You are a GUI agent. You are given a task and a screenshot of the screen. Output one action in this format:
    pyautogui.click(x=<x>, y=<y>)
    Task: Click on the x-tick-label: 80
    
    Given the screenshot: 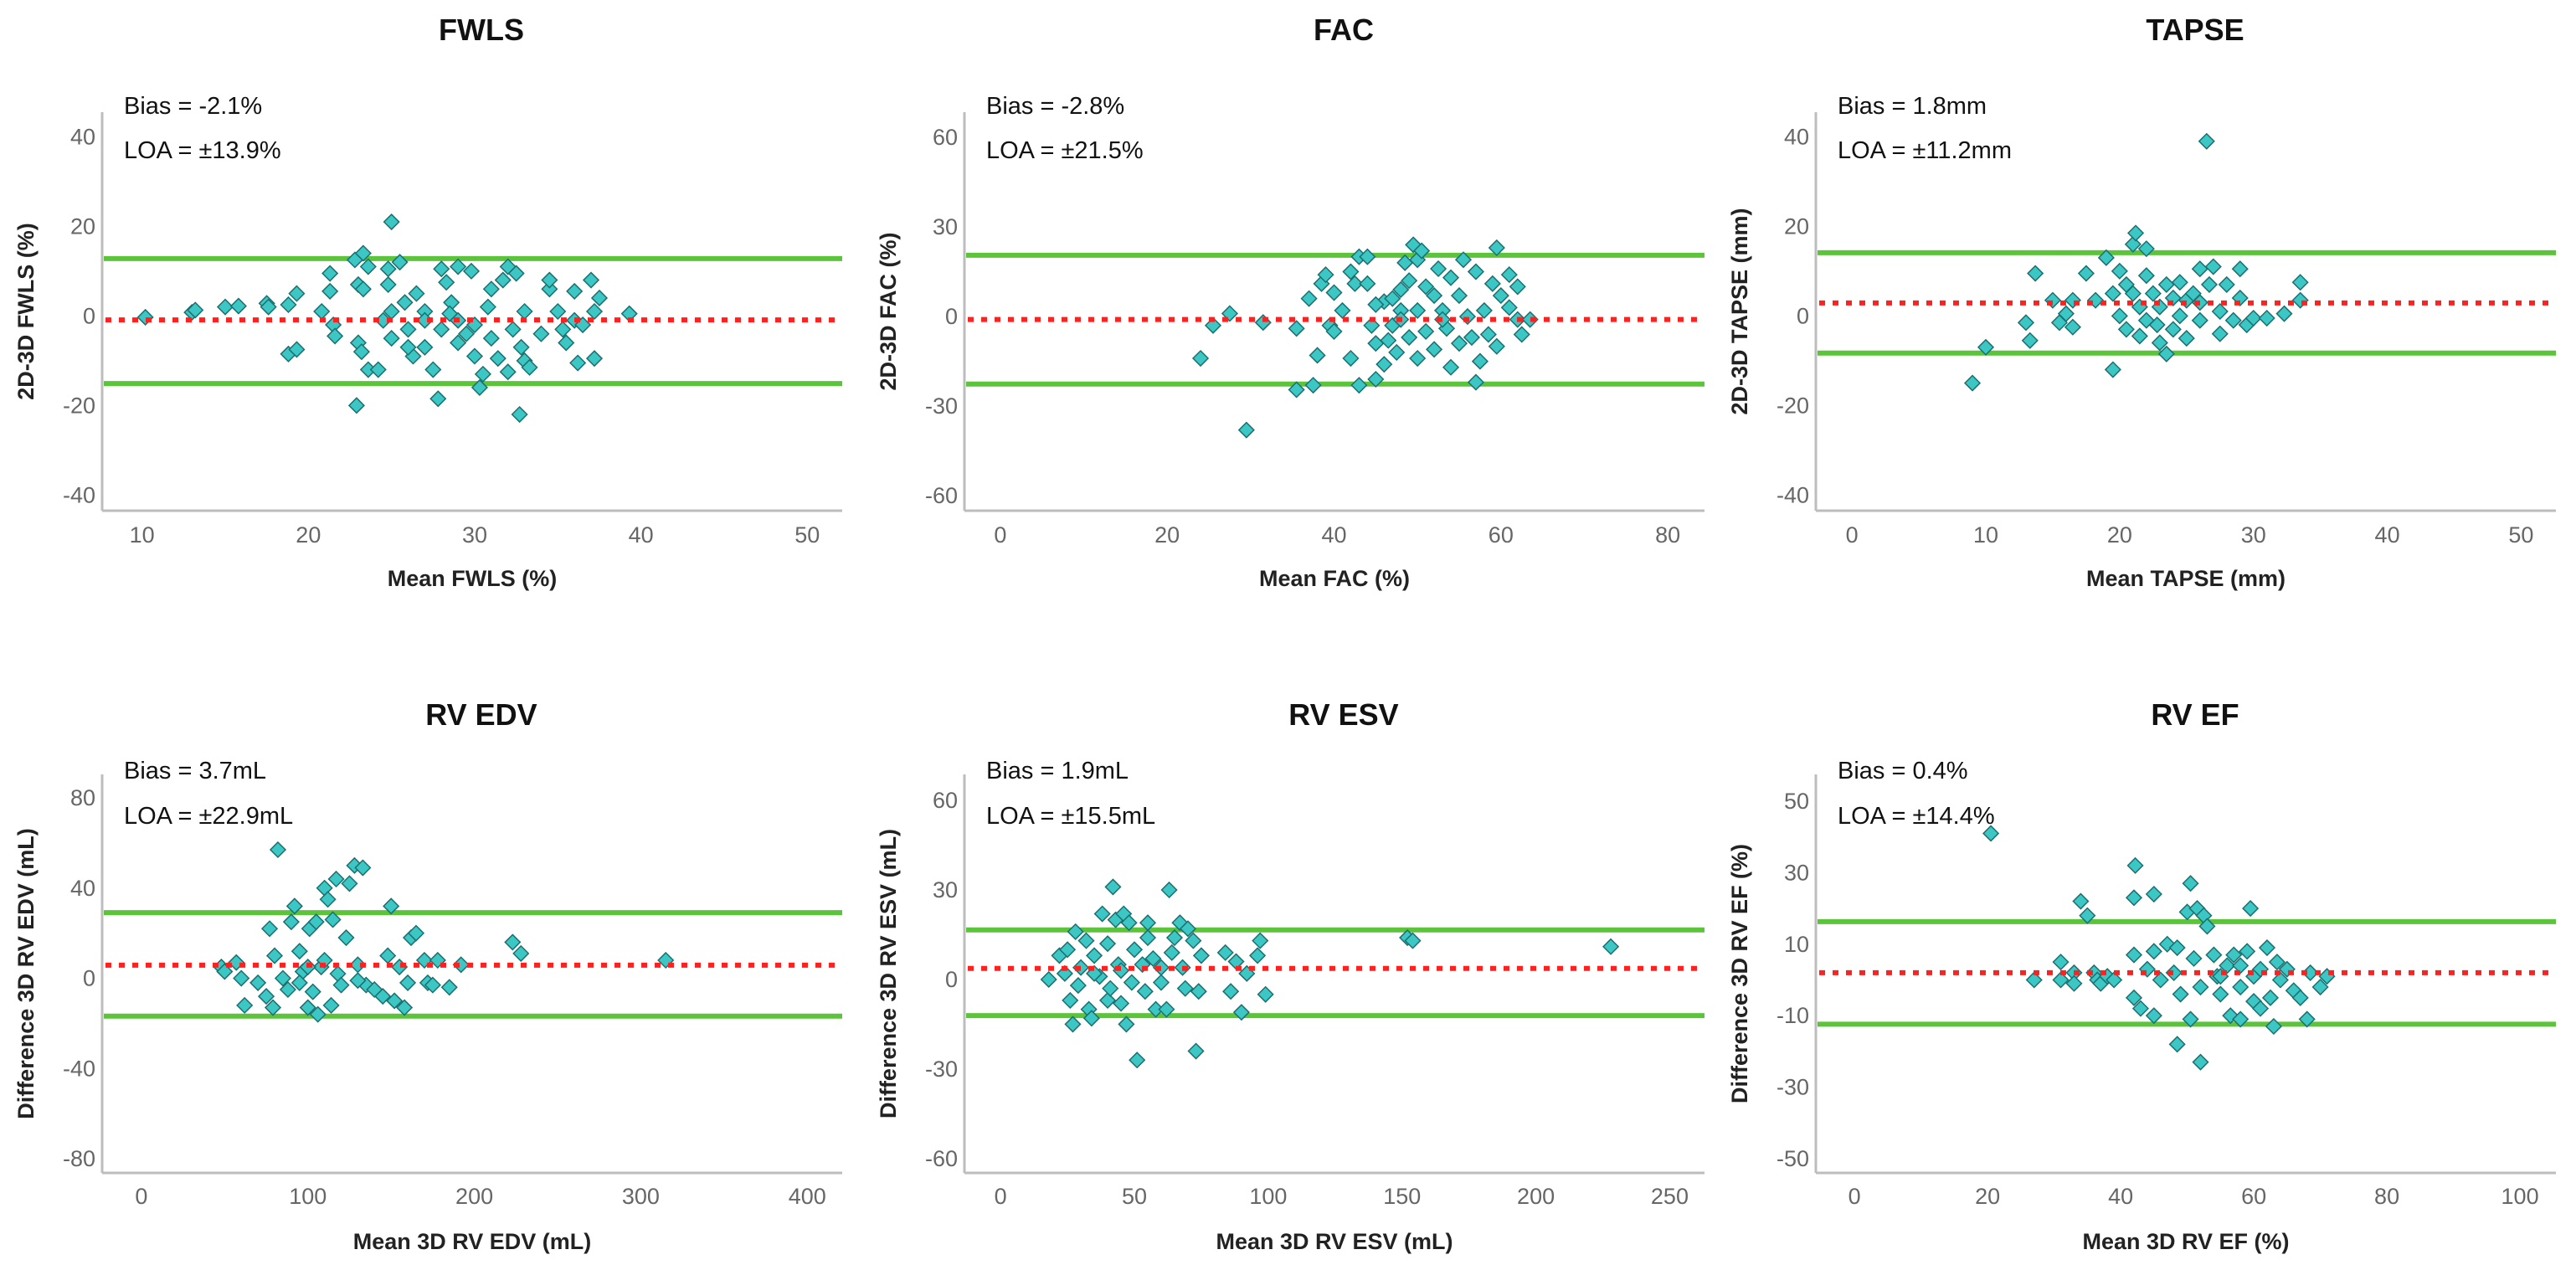 What is the action you would take?
    pyautogui.click(x=2387, y=1196)
    